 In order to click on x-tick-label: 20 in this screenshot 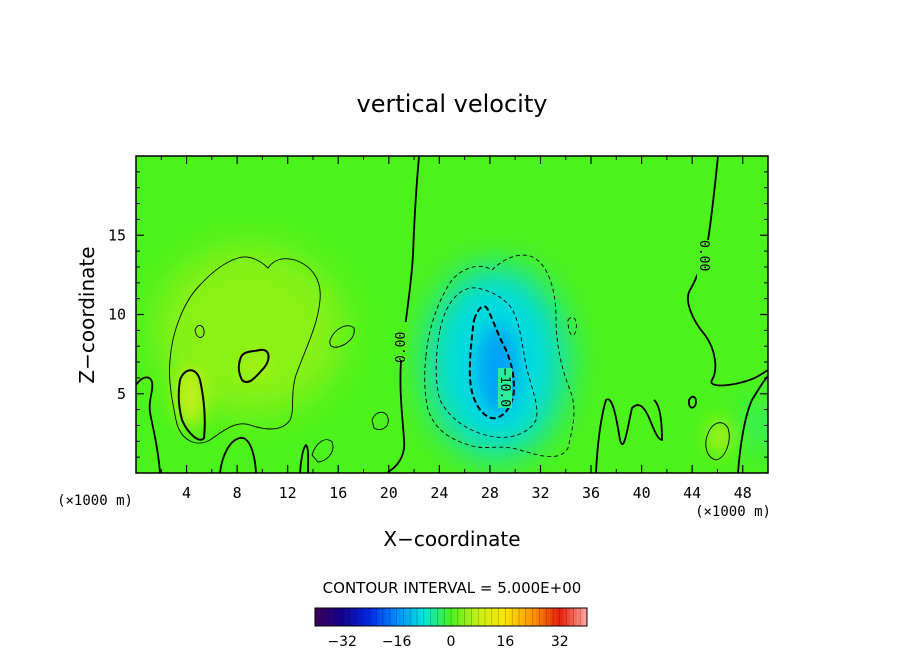, I will do `click(389, 493)`.